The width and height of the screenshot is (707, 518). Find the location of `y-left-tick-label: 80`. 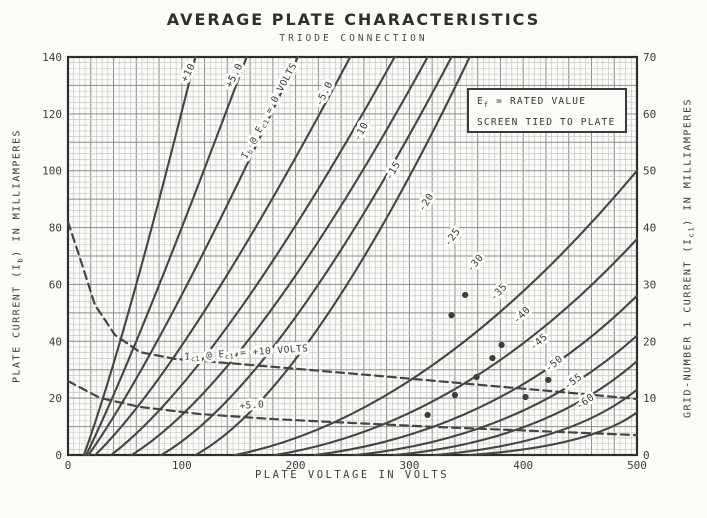

y-left-tick-label: 80 is located at coordinates (55, 228).